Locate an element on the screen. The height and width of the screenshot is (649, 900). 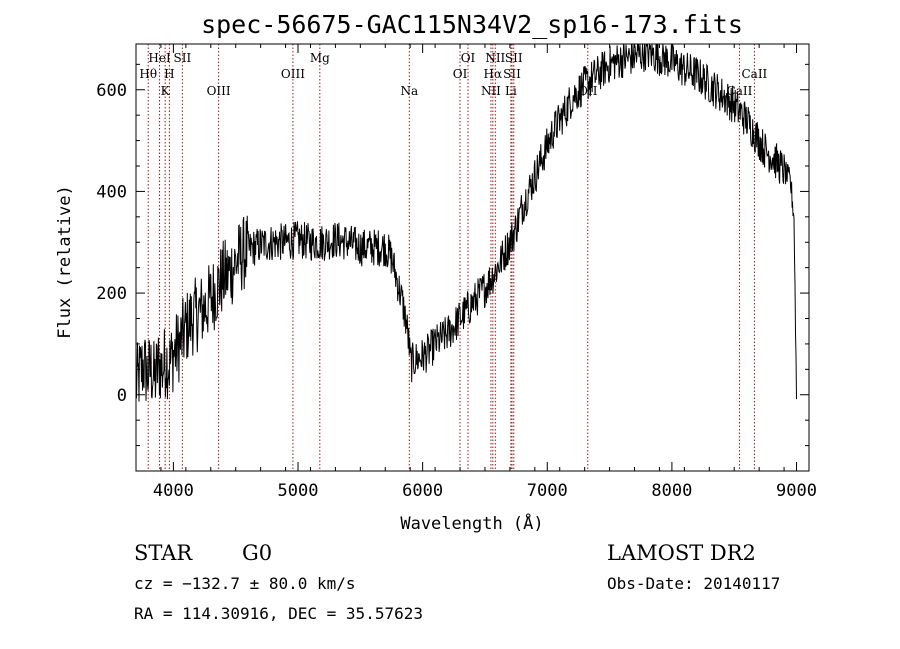
x-tick-label: 6000 is located at coordinates (422, 491).